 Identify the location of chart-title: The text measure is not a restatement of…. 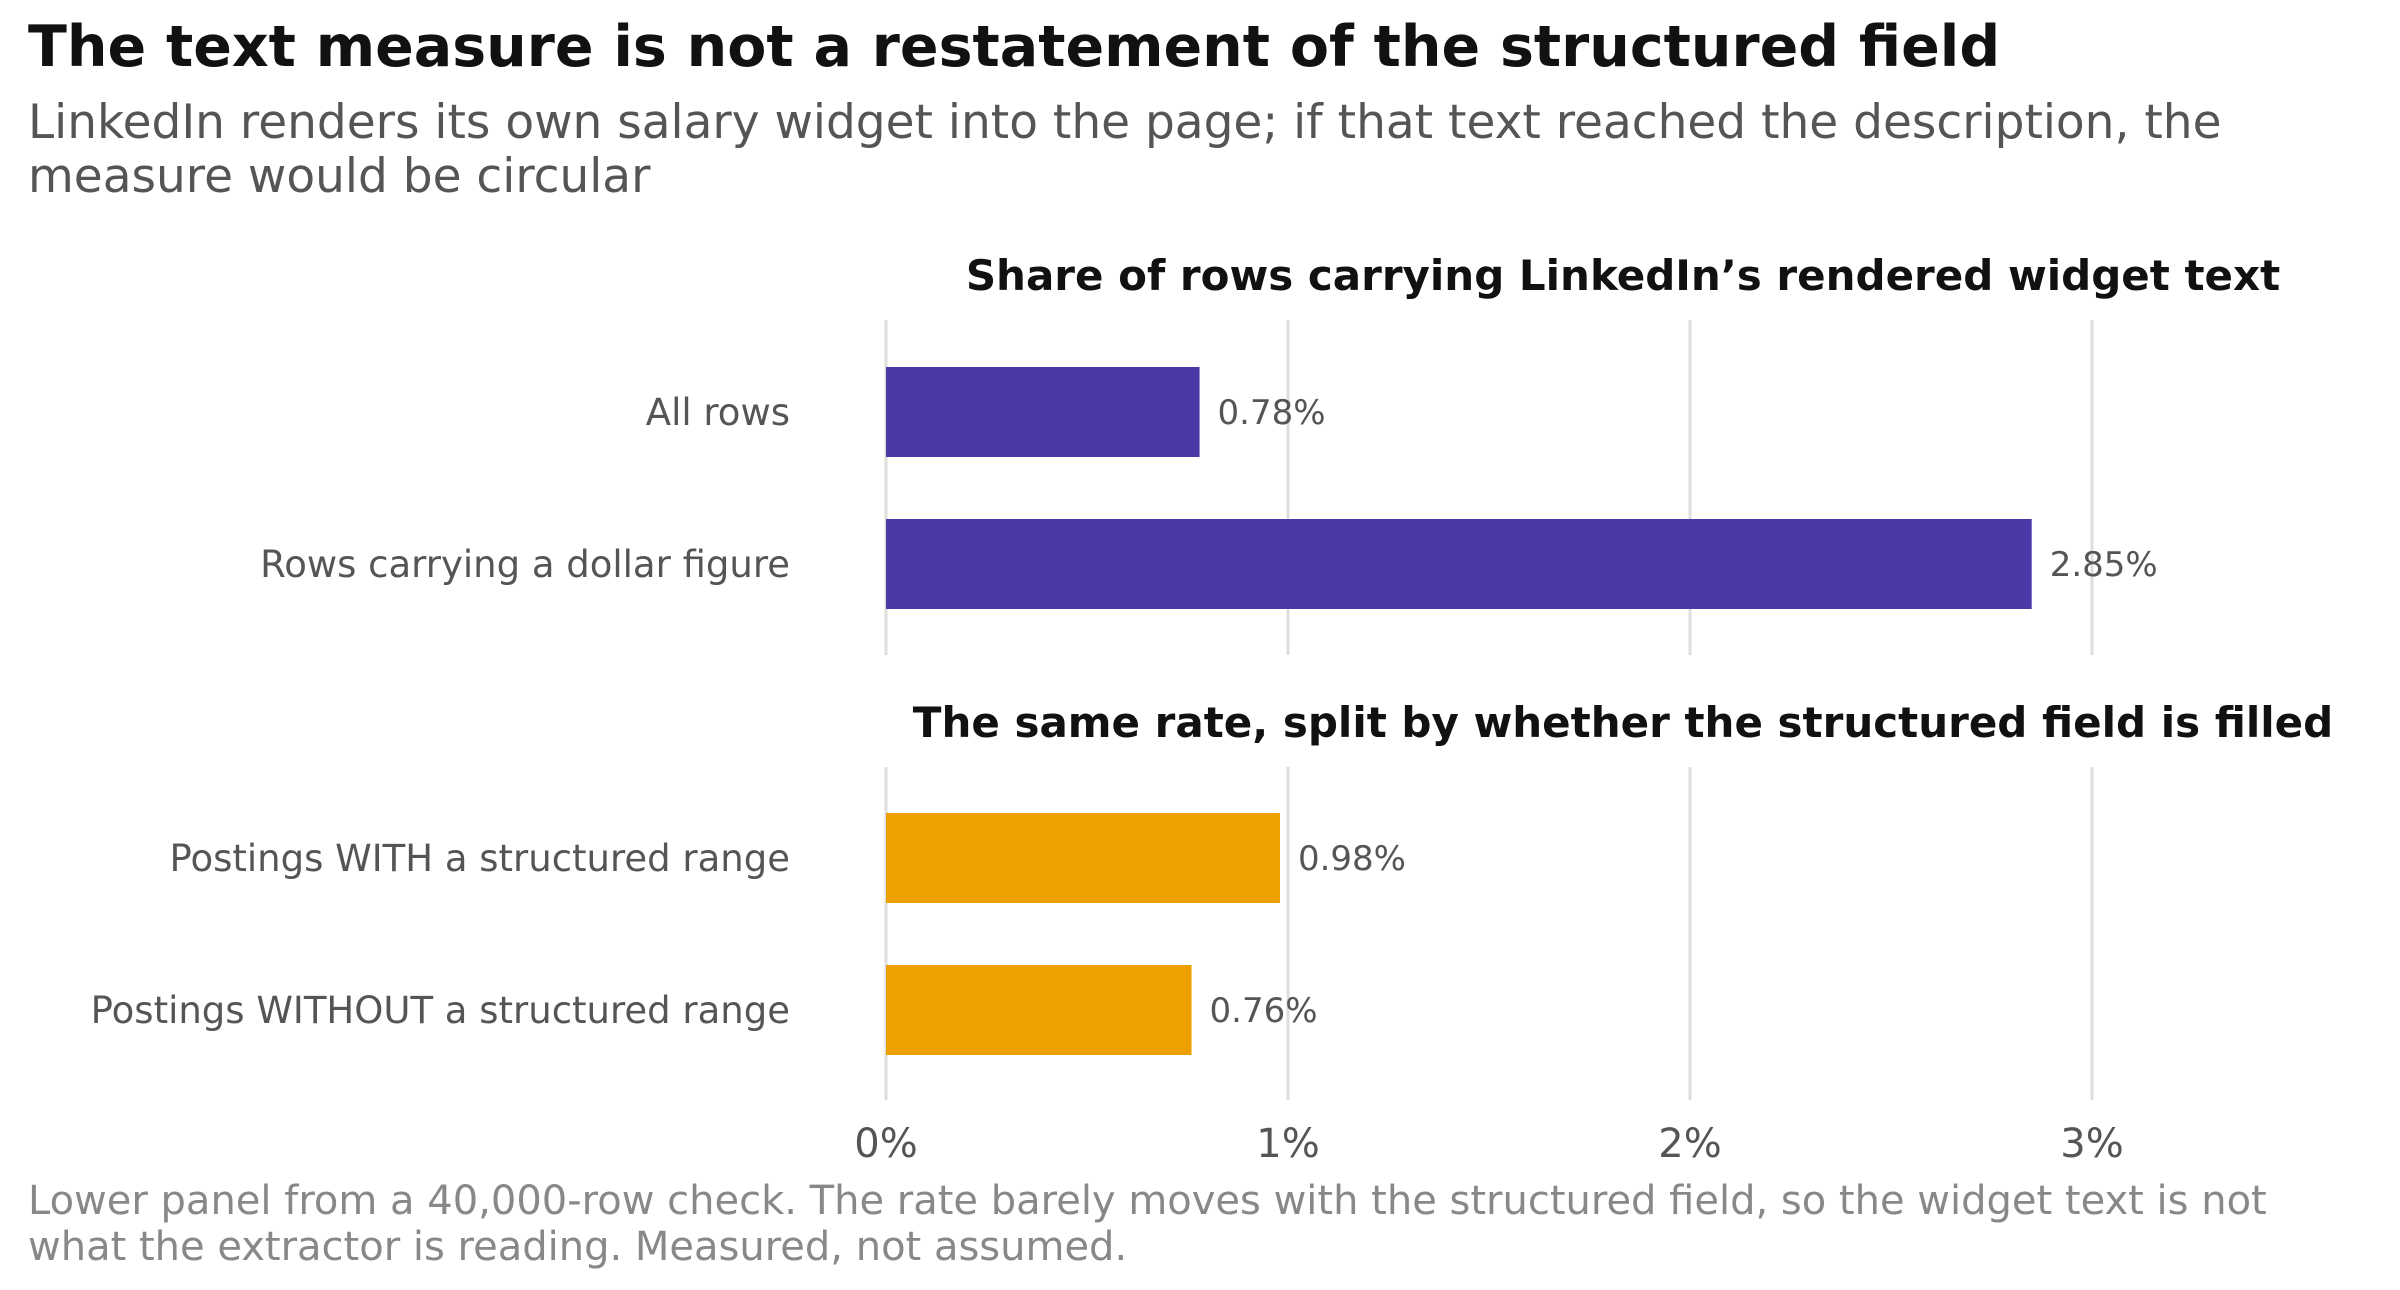
(1014, 47).